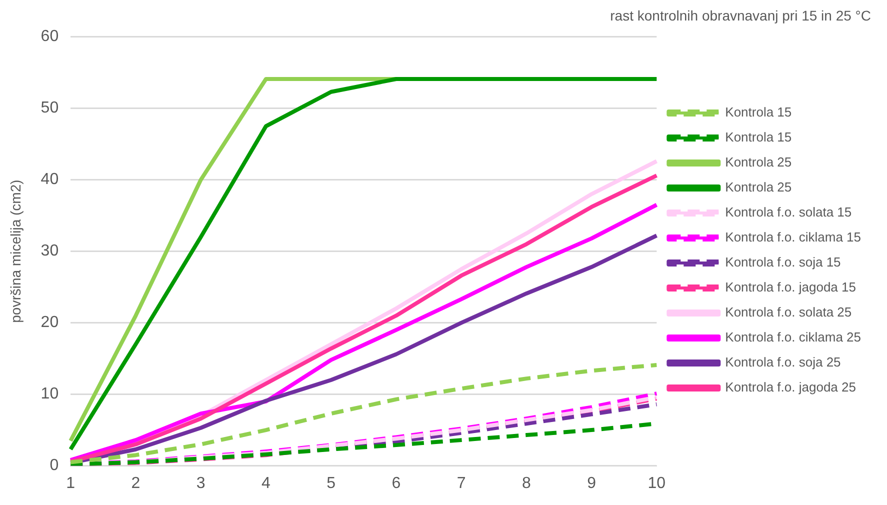  Describe the element at coordinates (790, 387) in the screenshot. I see `legend-label: Kontrola f.o. jagoda 25` at that location.